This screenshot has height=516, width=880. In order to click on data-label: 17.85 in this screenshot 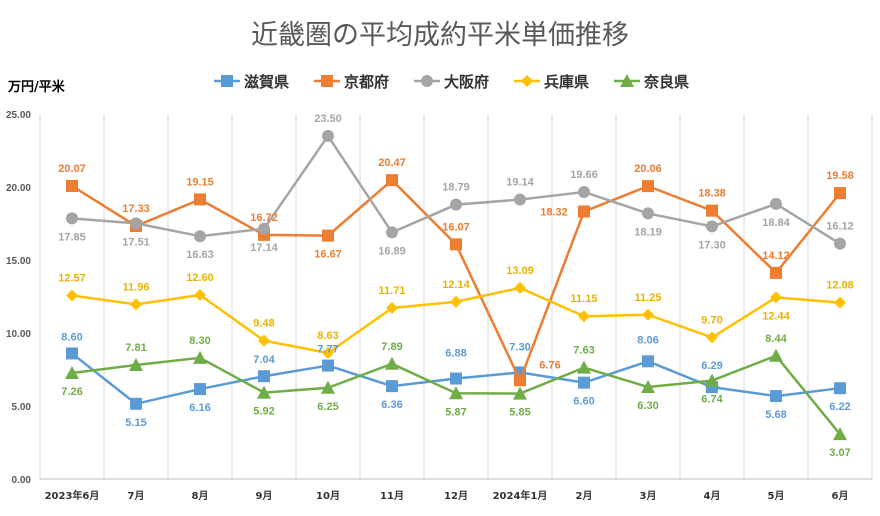, I will do `click(72, 237)`.